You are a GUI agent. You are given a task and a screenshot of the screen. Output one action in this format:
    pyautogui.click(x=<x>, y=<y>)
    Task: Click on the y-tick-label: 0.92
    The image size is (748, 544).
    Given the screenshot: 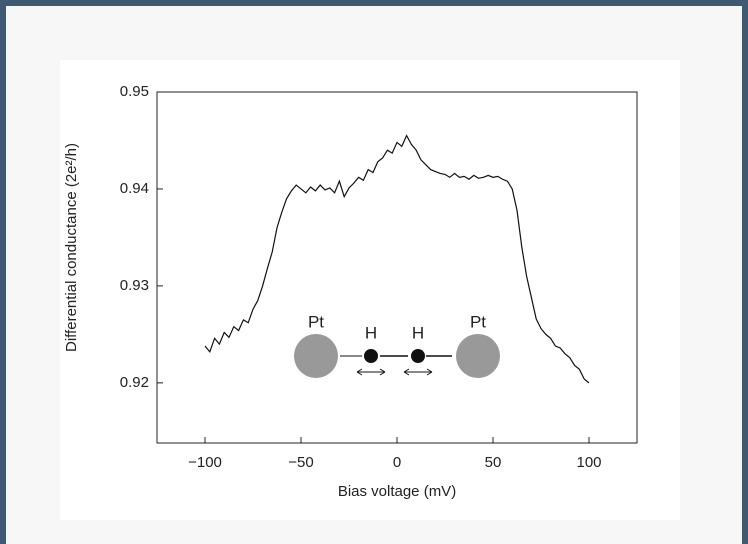 What is the action you would take?
    pyautogui.click(x=134, y=382)
    